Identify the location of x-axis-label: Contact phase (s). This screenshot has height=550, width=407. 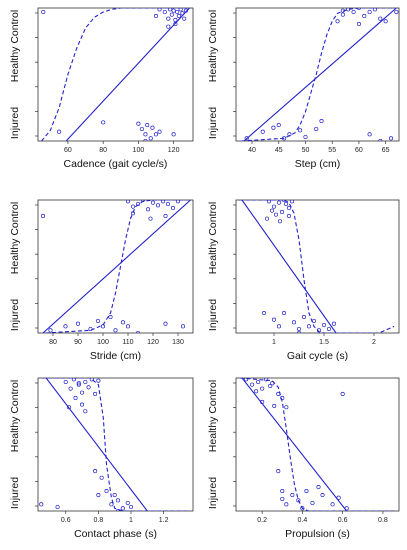
(115, 534).